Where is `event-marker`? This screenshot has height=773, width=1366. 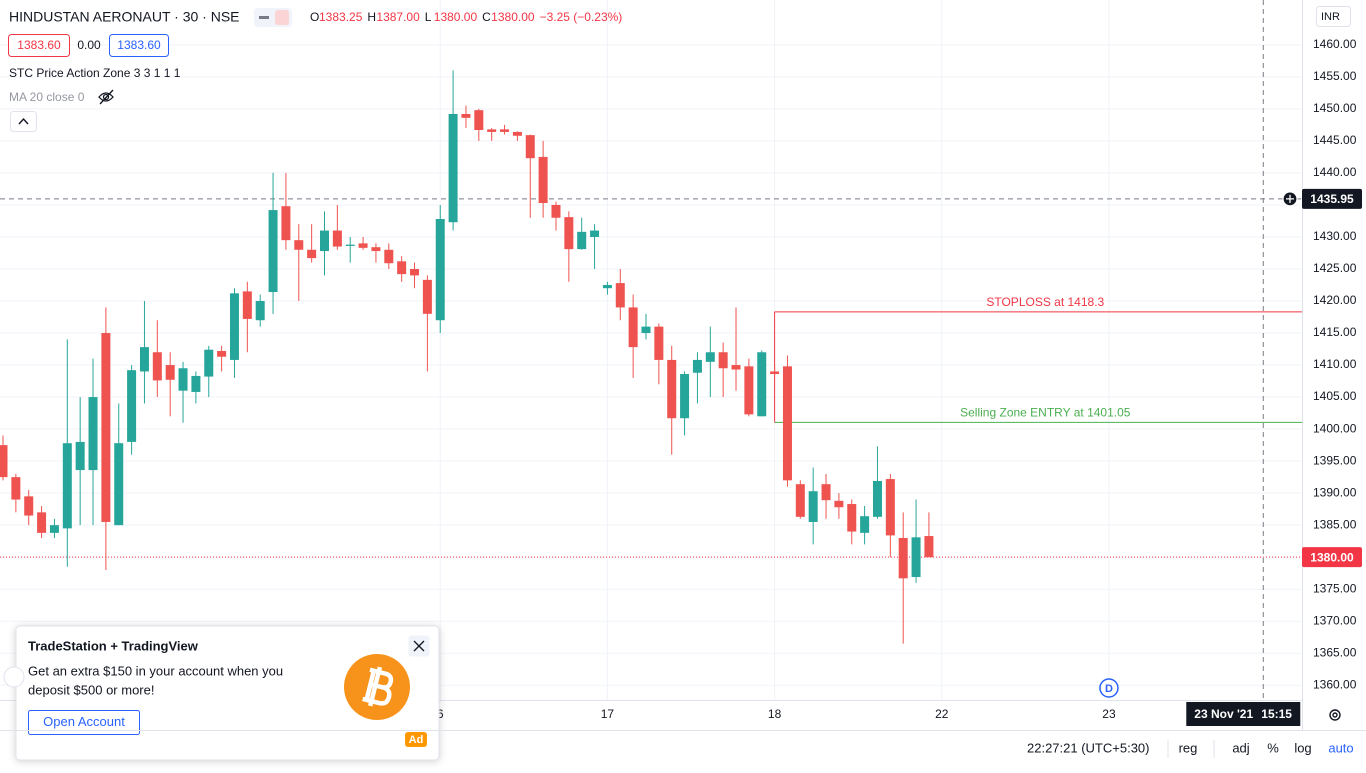 event-marker is located at coordinates (1109, 688).